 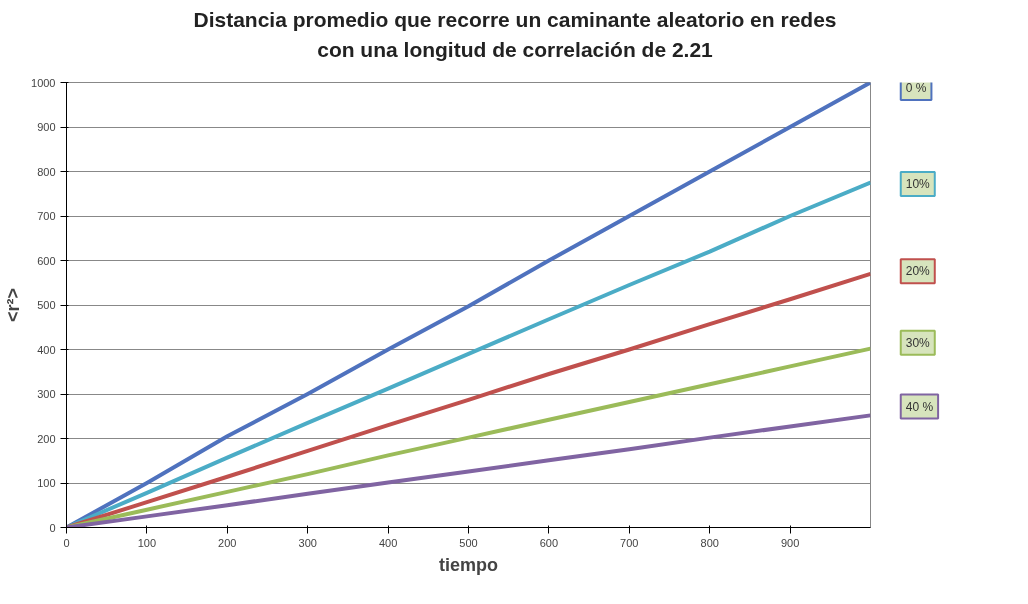 I want to click on x-tick-label: 300, so click(x=307, y=542).